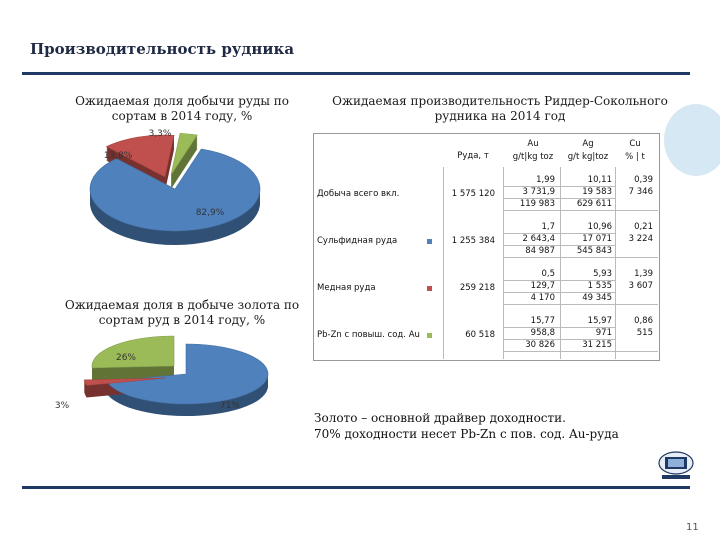 This screenshot has width=720, height=540. Describe the element at coordinates (126, 358) in the screenshot. I see `pie-data-label: 26%` at that location.